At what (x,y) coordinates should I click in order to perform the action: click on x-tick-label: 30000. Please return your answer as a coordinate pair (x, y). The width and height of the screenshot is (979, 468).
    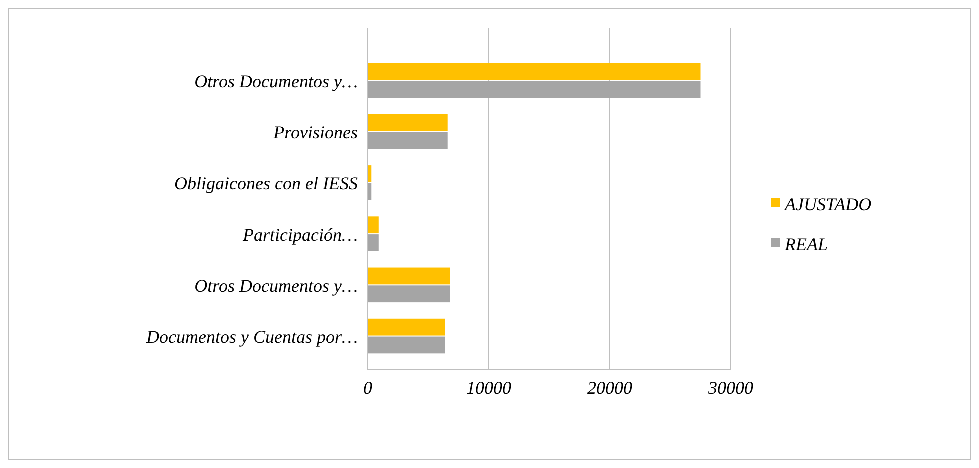
    Looking at the image, I should click on (731, 388).